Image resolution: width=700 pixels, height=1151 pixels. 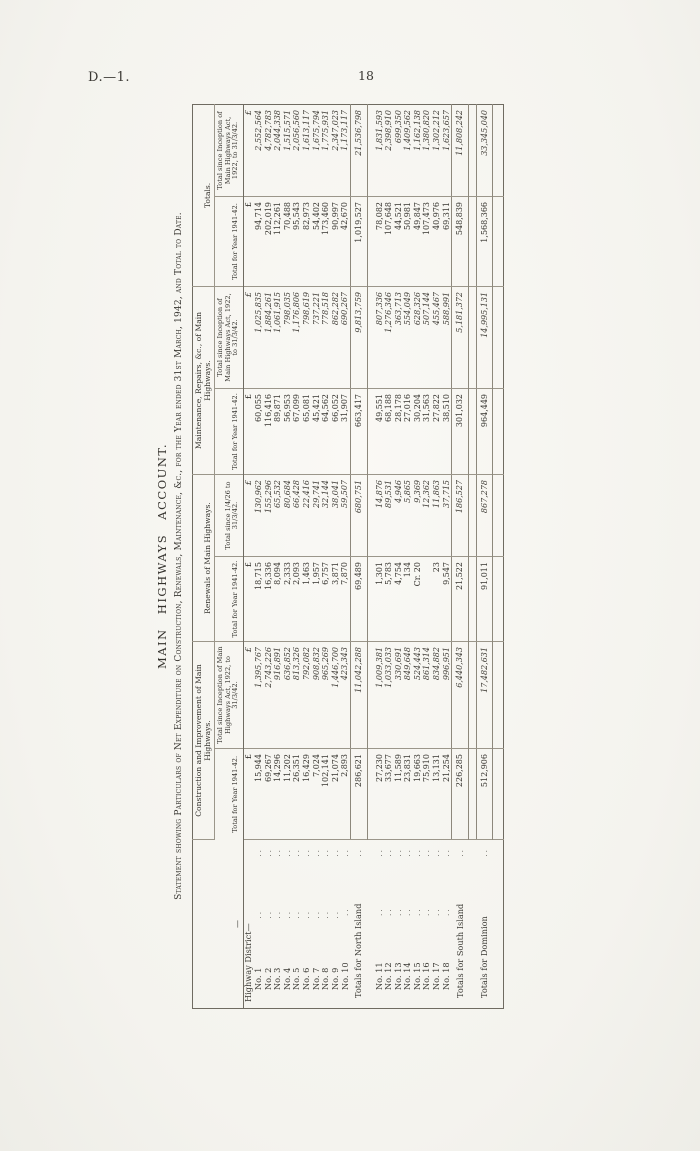 What do you see at coordinates (446, 794) in the screenshot?
I see `construction-year-value: 21,254` at bounding box center [446, 794].